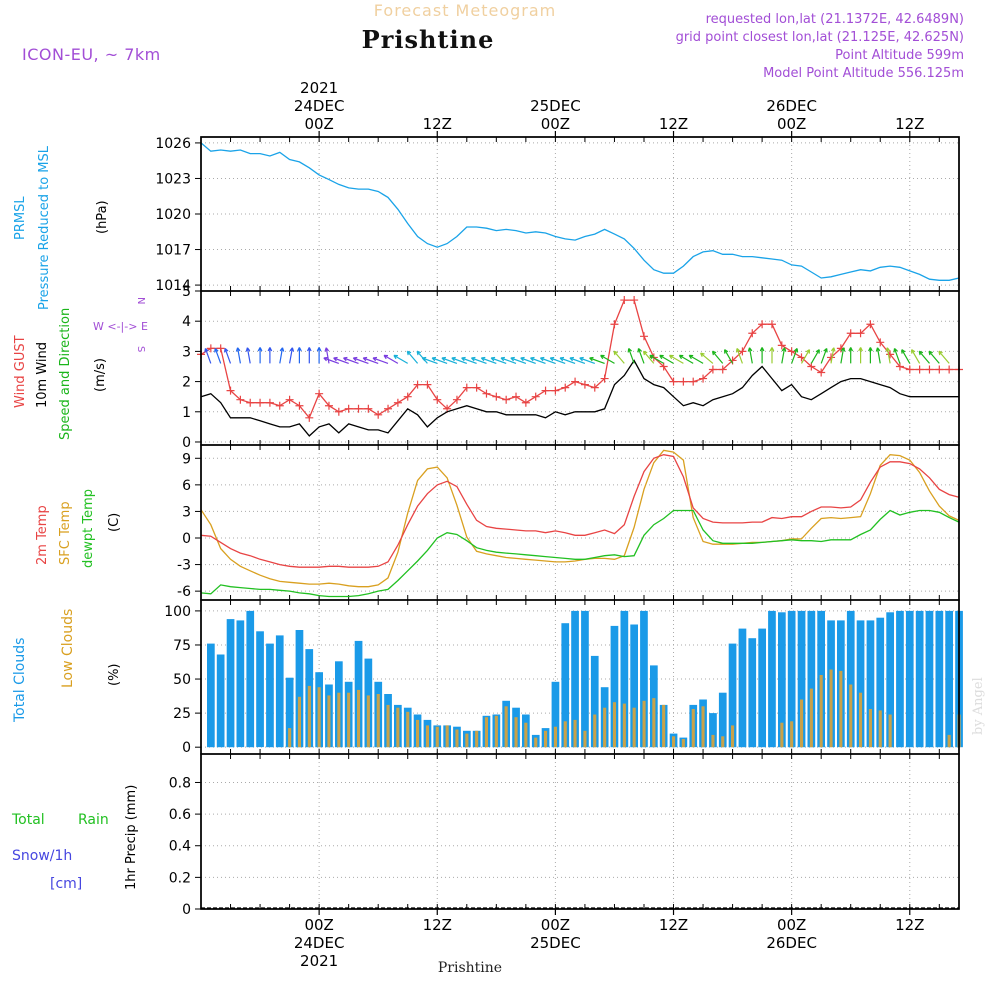  Describe the element at coordinates (28, 820) in the screenshot. I see `total-label: Total` at that location.